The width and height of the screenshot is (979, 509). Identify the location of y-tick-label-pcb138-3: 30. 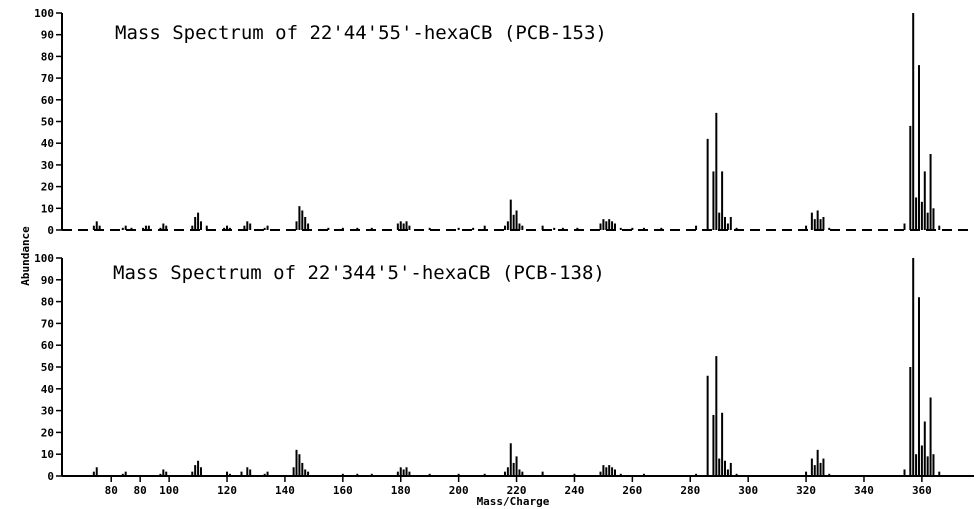
(47, 411).